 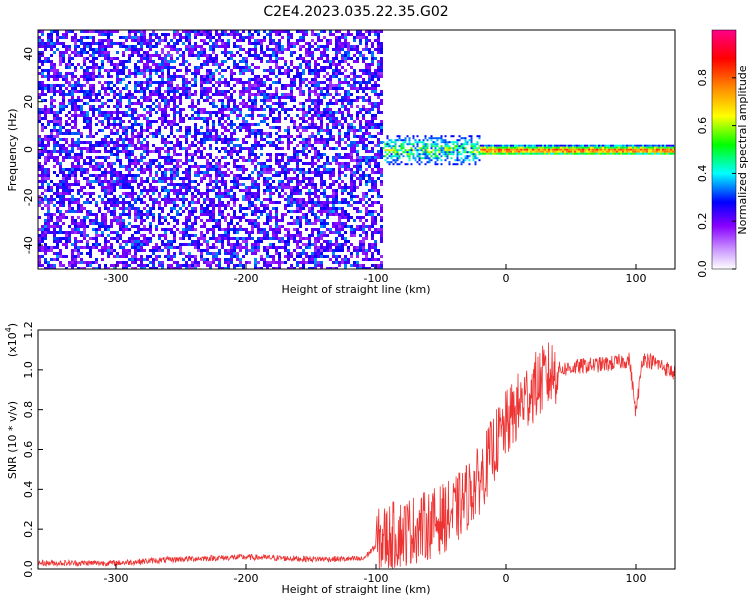 I want to click on colorbar, so click(x=724, y=149).